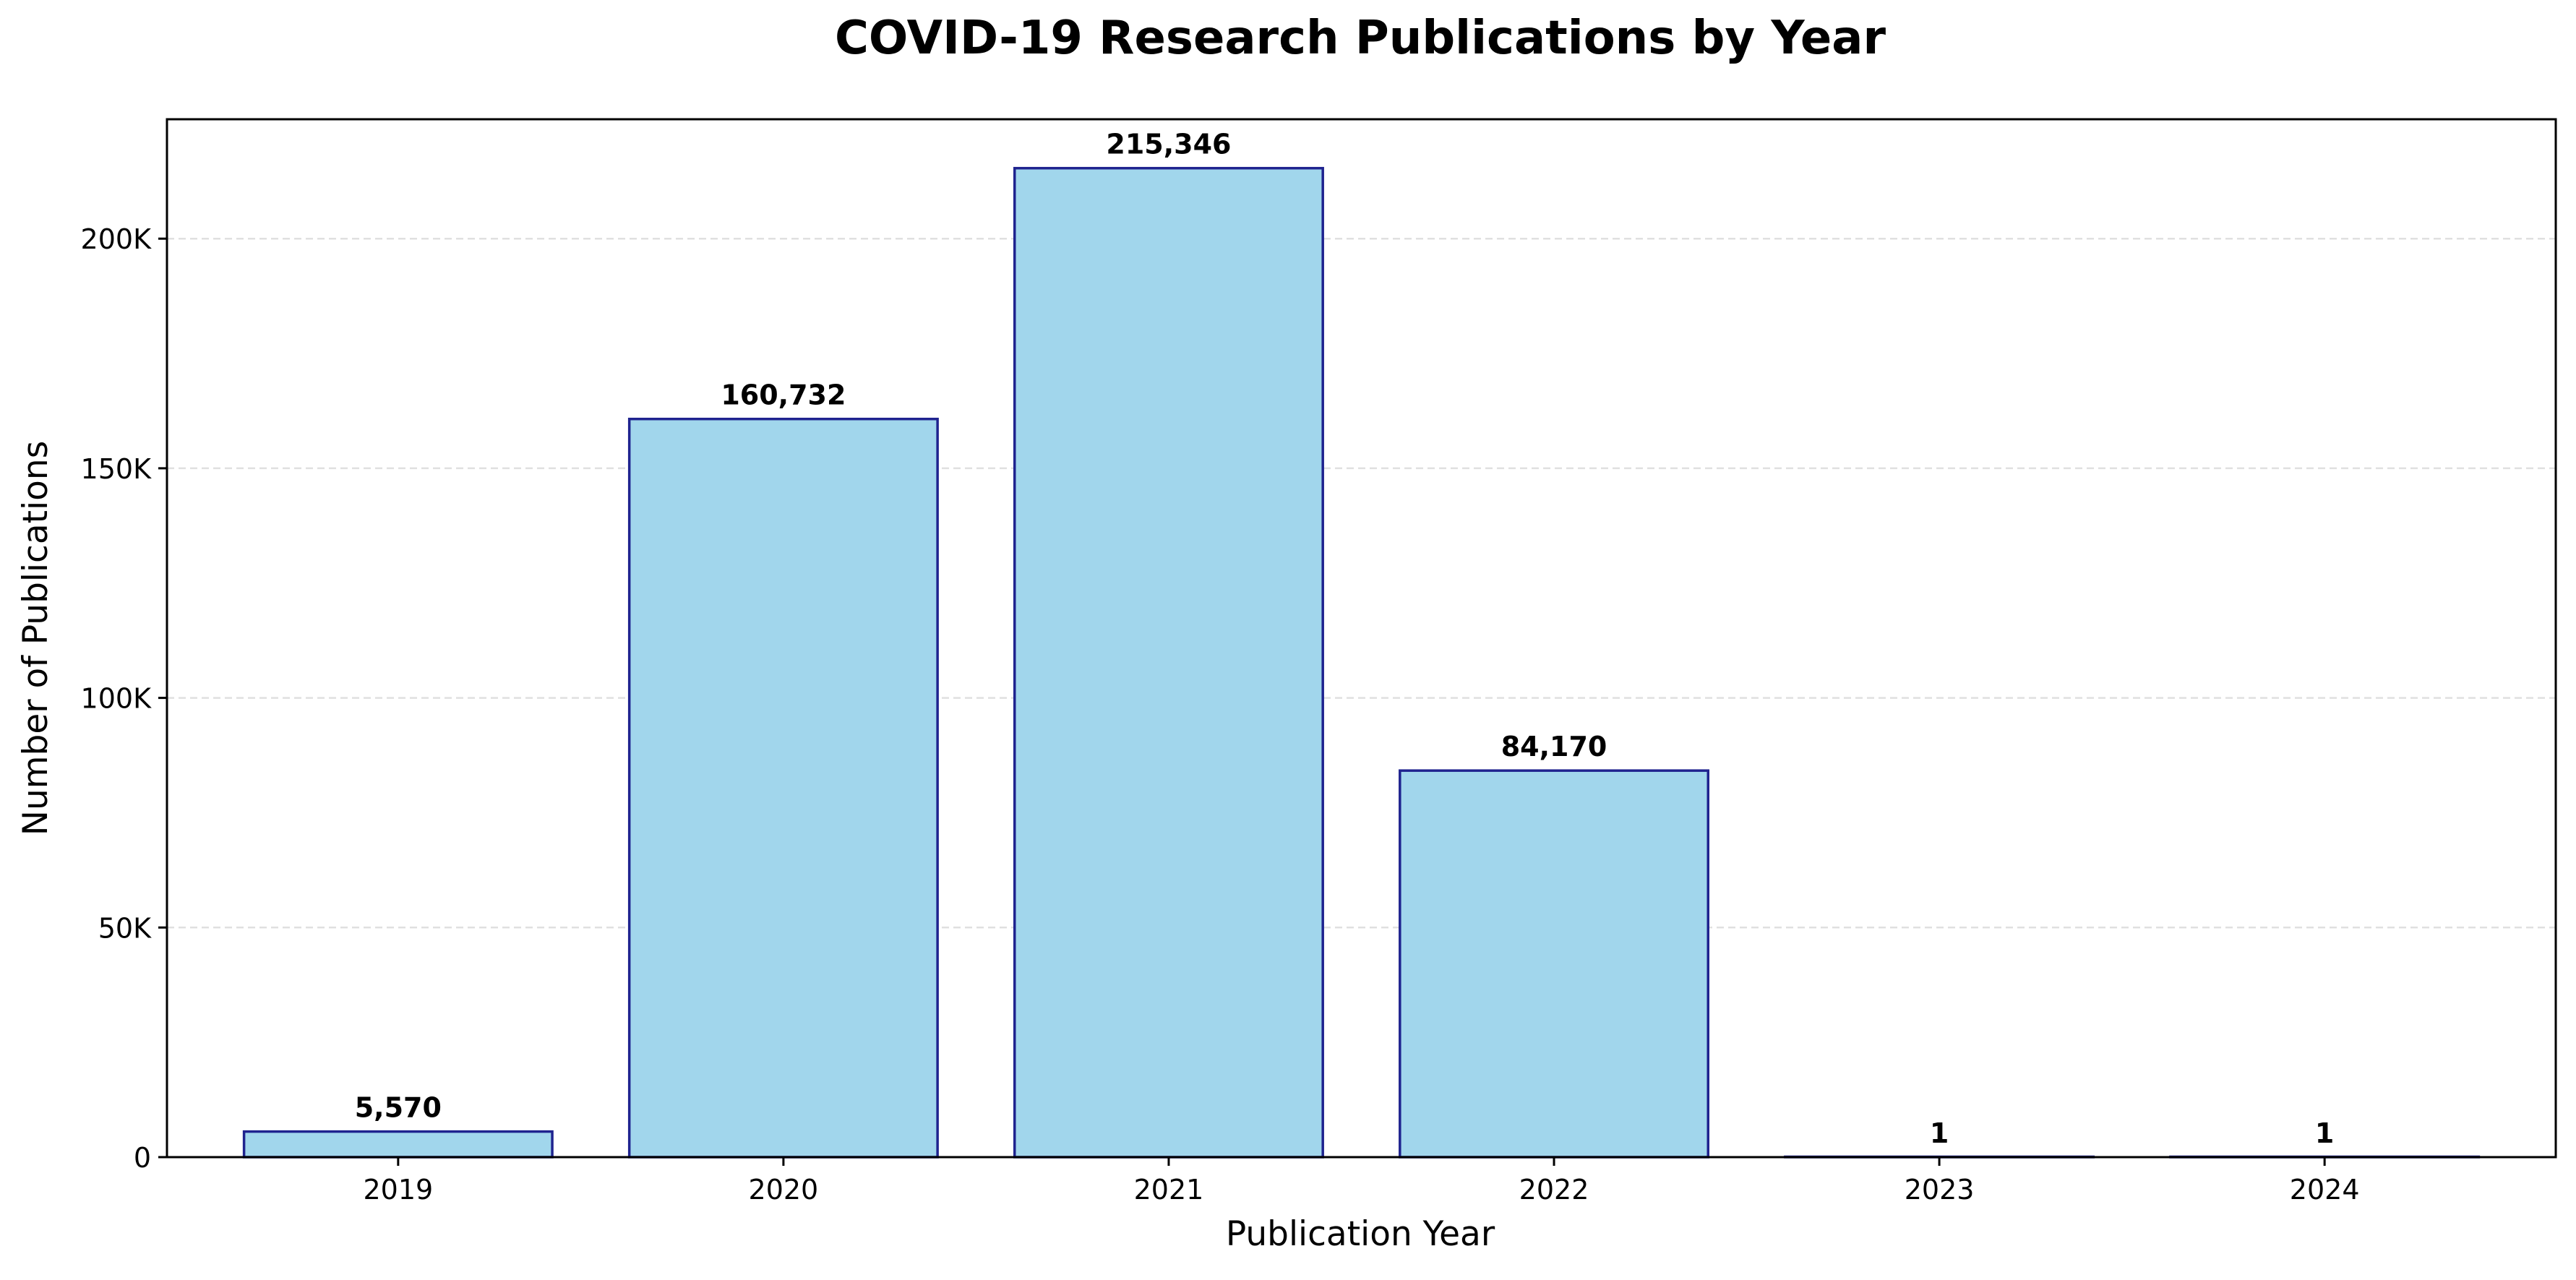 The width and height of the screenshot is (2576, 1280). What do you see at coordinates (142, 1158) in the screenshot?
I see `y-tick-label: 0` at bounding box center [142, 1158].